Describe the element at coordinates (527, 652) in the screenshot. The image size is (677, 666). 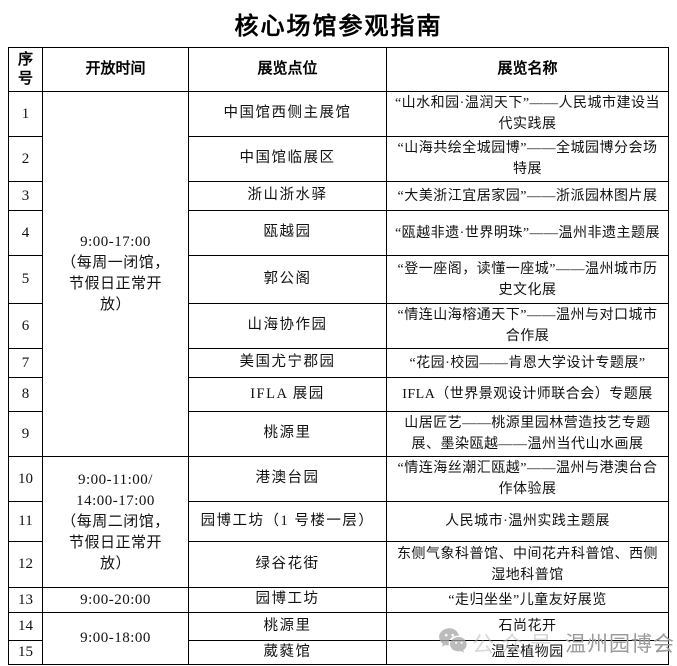
I see `exhibition-cell: 温室植物园` at that location.